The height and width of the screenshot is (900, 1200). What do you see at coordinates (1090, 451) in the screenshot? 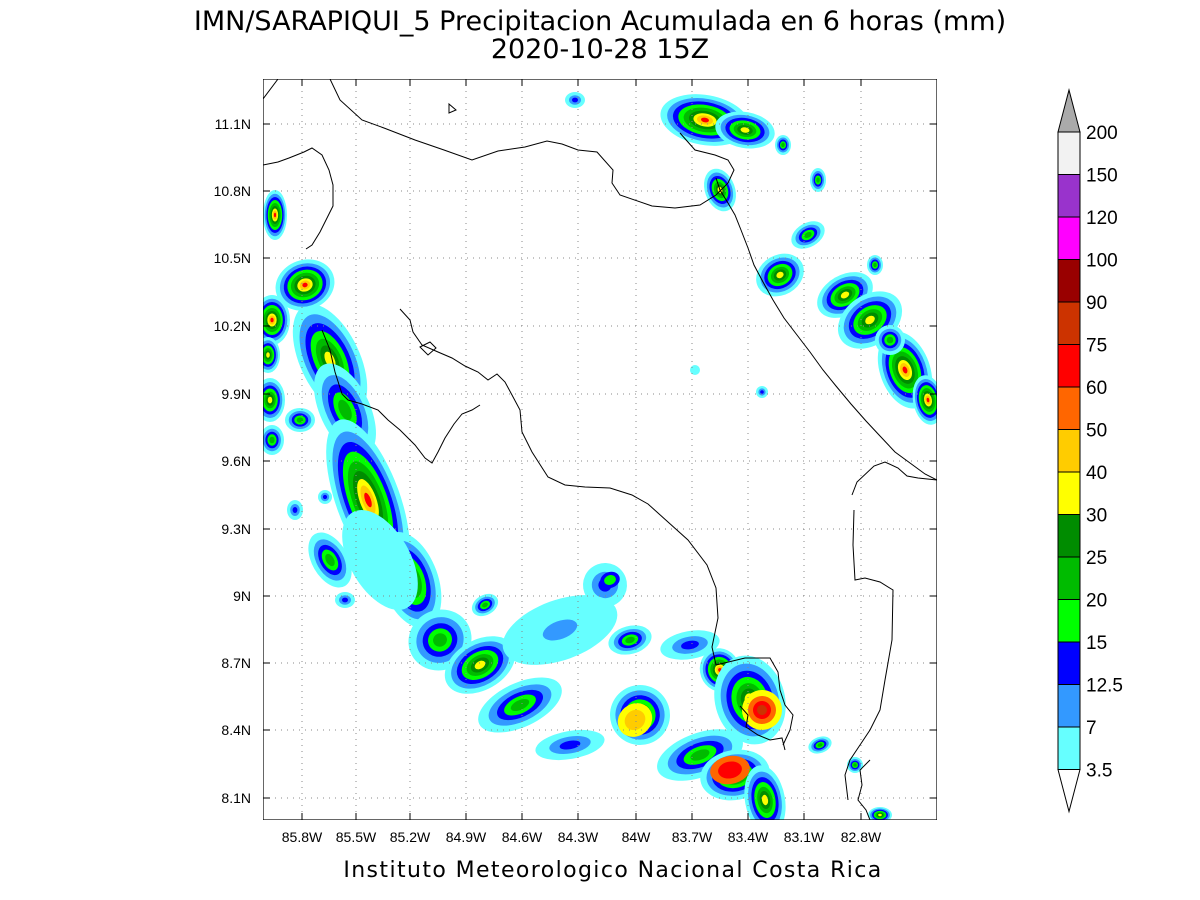
I see `colorbar-legend: 200 150 120 100 90 75 60 50 40 30 25 20 15 12.5 7 3.5` at bounding box center [1090, 451].